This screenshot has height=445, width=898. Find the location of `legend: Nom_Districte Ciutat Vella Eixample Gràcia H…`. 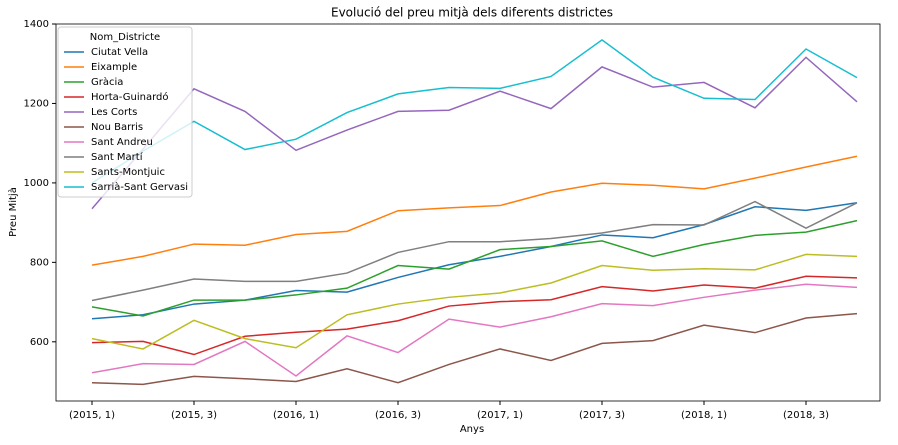

legend: Nom_Districte Ciutat Vella Eixample Gràcia H… is located at coordinates (125, 112).